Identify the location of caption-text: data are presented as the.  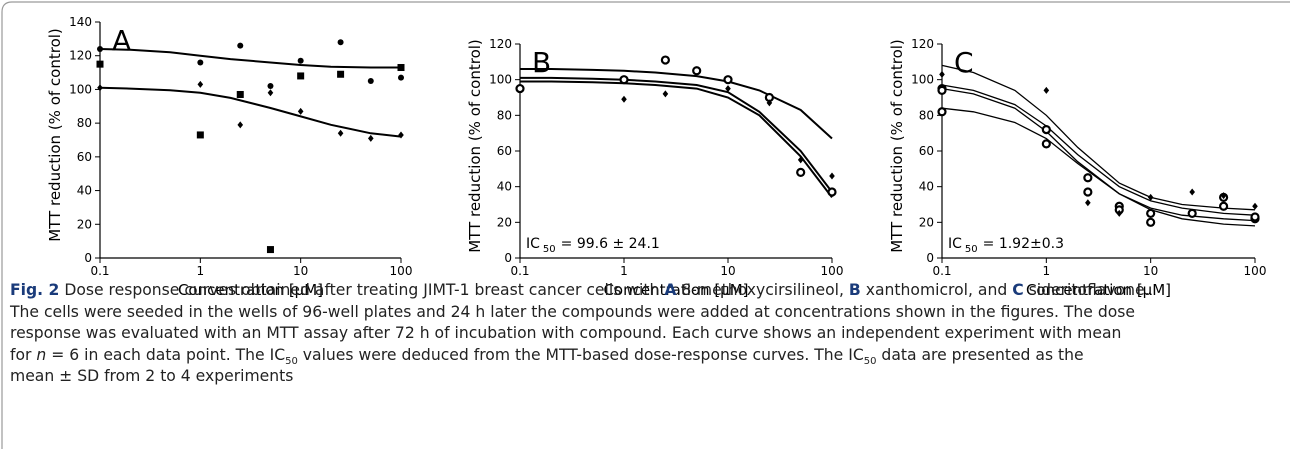
(980, 354).